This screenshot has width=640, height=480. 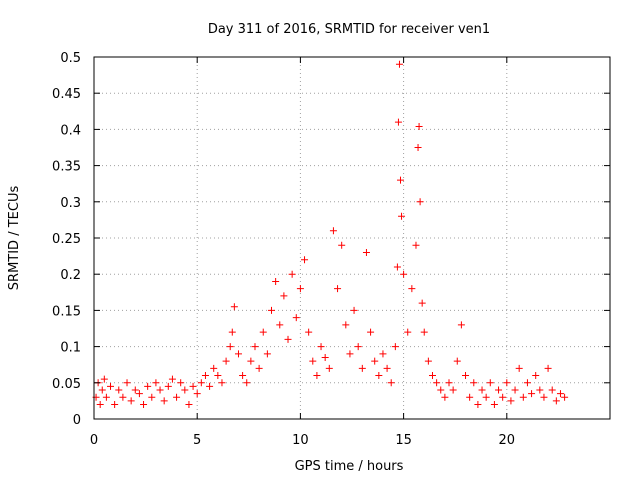 What do you see at coordinates (66, 384) in the screenshot?
I see `y-tick-label: 0.05` at bounding box center [66, 384].